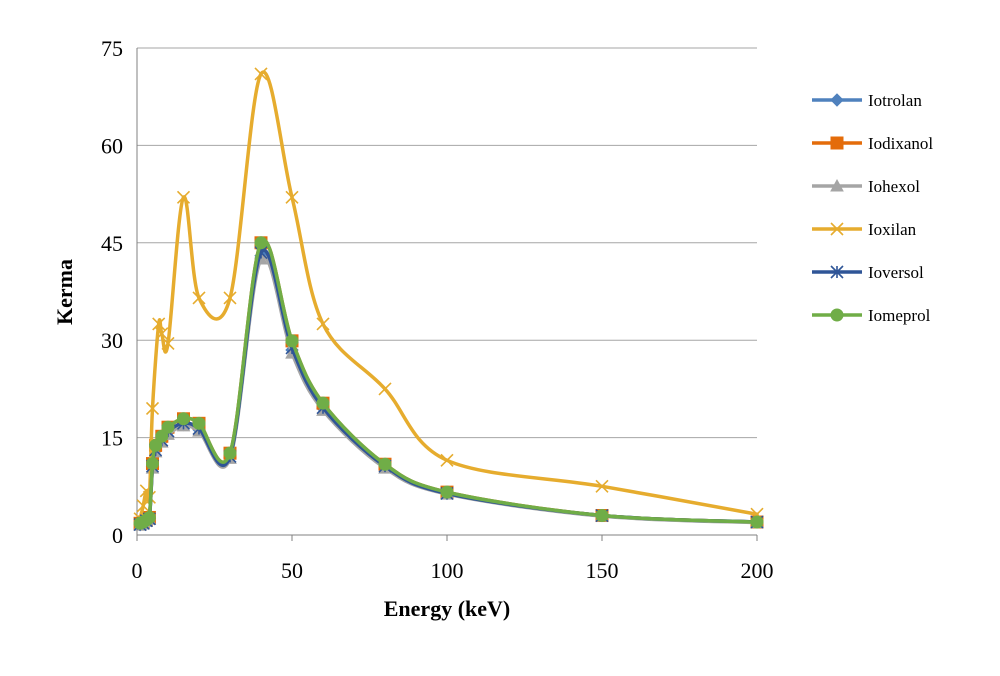 The width and height of the screenshot is (1000, 676). Describe the element at coordinates (447, 570) in the screenshot. I see `x-tick-label: 100` at that location.